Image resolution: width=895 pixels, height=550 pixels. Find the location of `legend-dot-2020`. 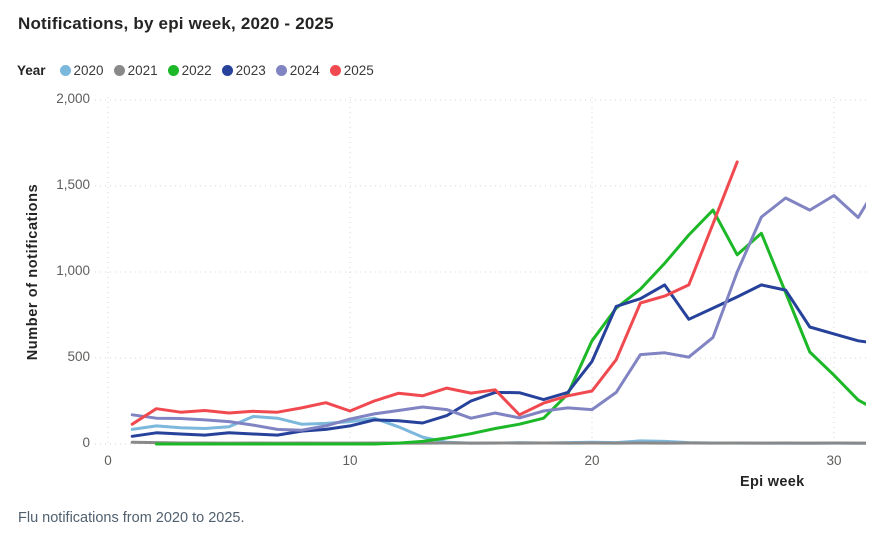

legend-dot-2020 is located at coordinates (65, 70).